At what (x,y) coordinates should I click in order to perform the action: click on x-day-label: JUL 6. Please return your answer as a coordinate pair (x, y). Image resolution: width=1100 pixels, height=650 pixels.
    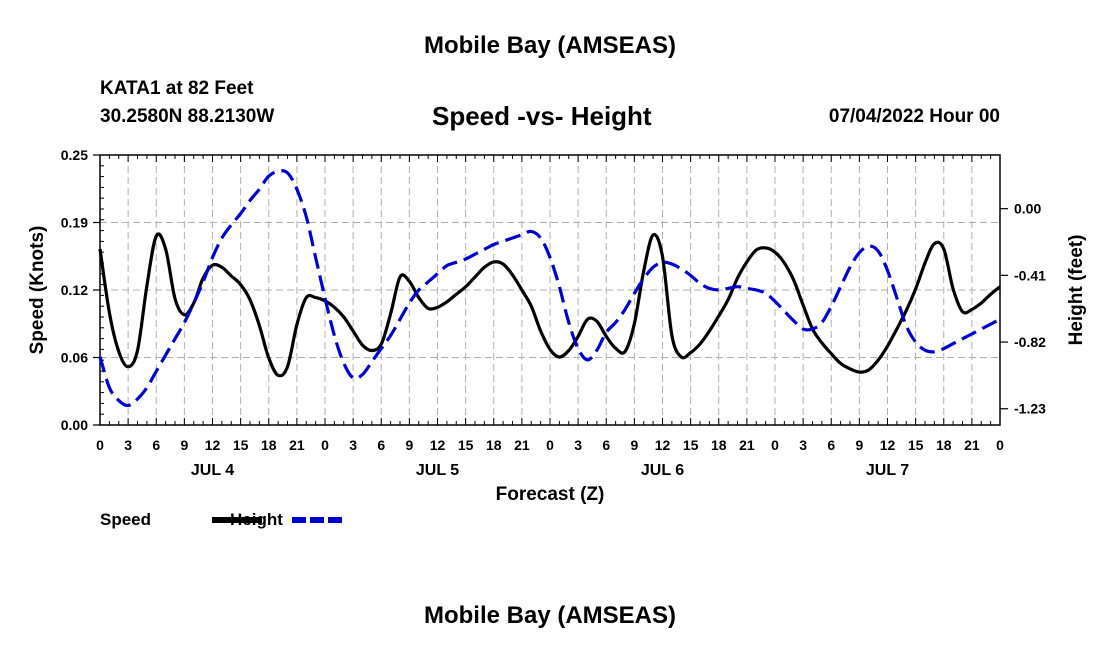
    Looking at the image, I should click on (662, 470).